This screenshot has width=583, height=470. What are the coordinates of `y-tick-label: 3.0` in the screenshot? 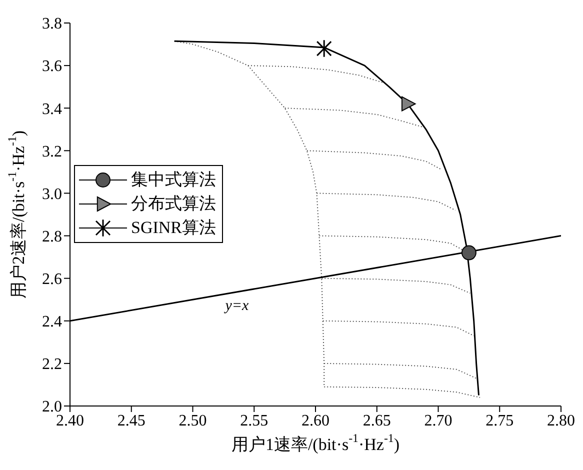 It's located at (52, 194).